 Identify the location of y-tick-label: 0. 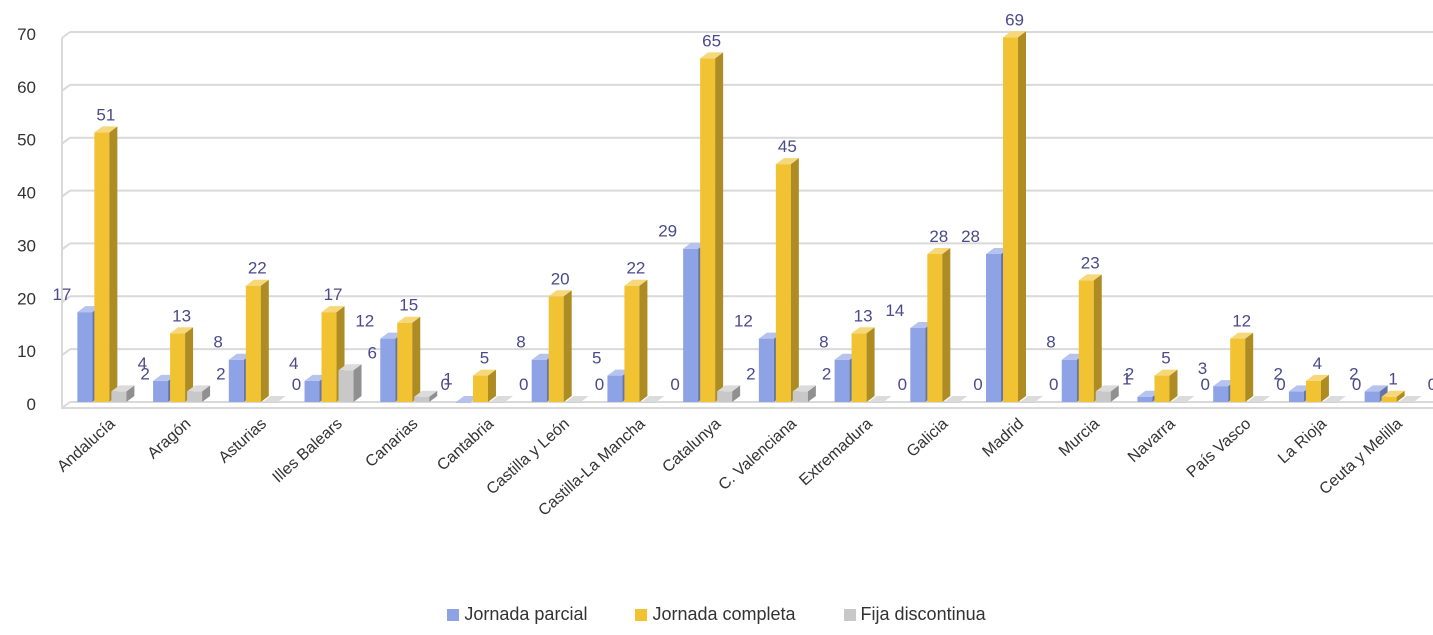
(31, 404).